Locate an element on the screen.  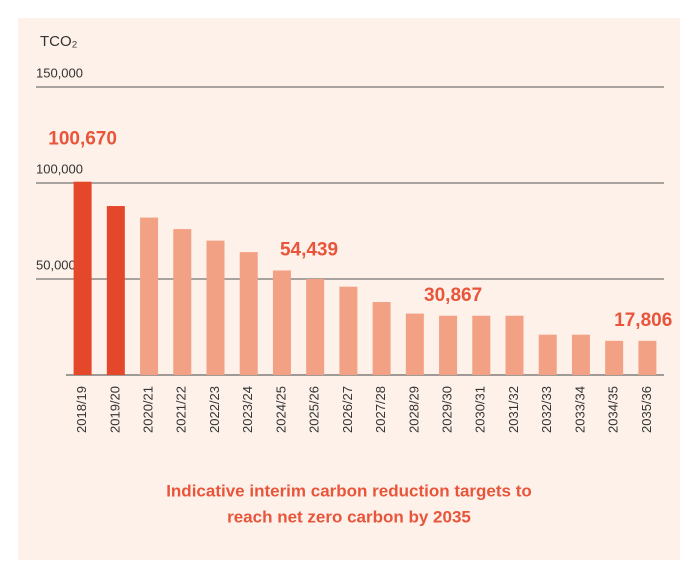
x-tick-label: 2020/21 is located at coordinates (147, 409).